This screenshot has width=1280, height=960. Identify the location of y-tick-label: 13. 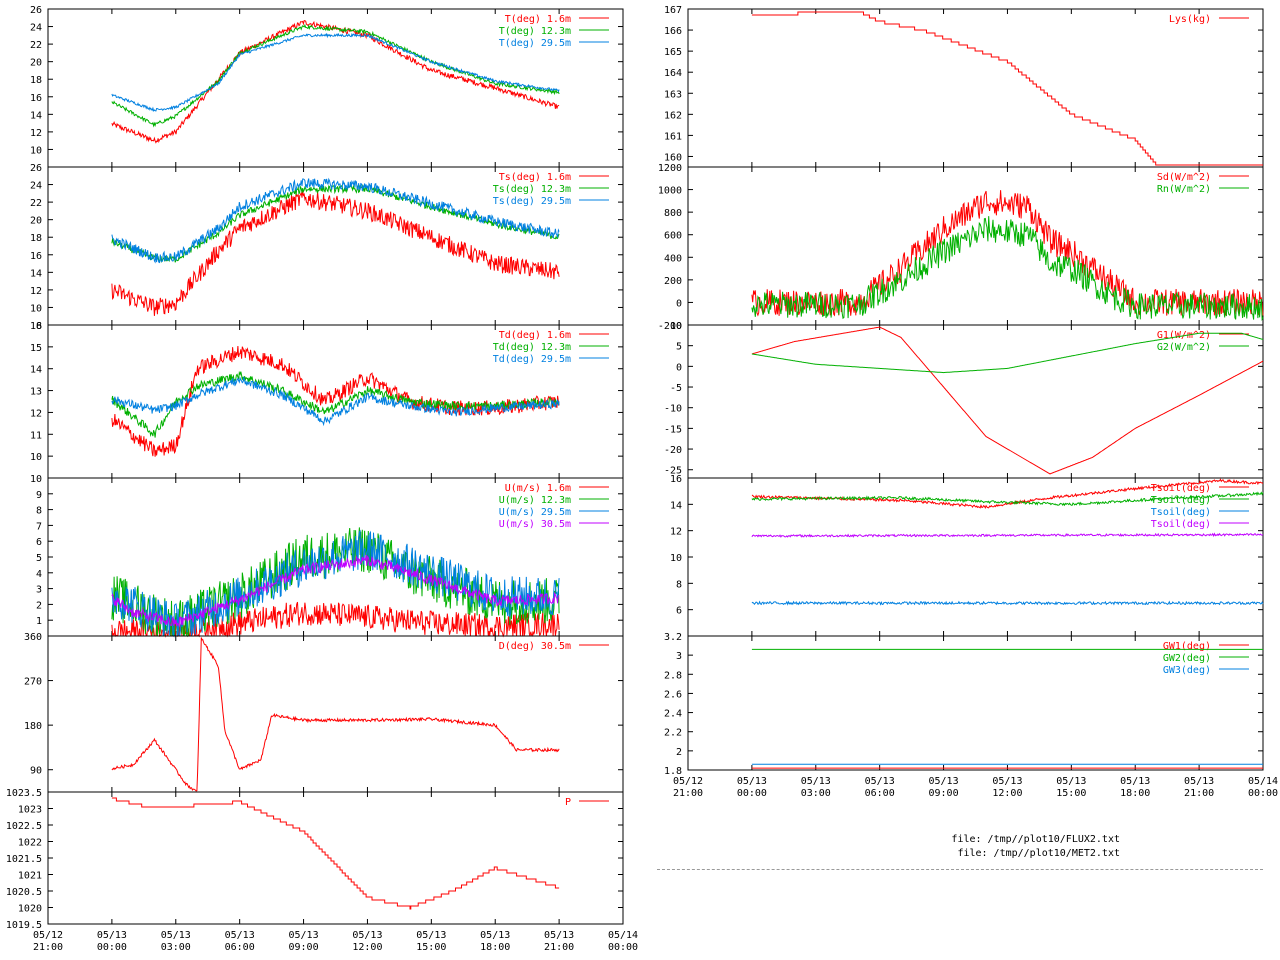
(36, 392).